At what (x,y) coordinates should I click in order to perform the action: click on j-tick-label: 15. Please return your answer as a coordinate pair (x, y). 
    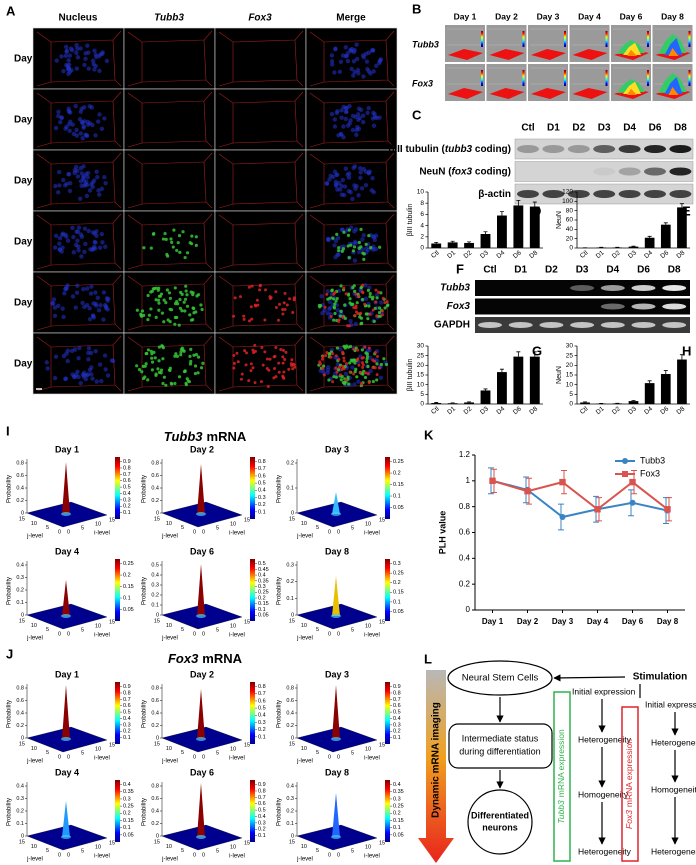
    Looking at the image, I should click on (22, 519).